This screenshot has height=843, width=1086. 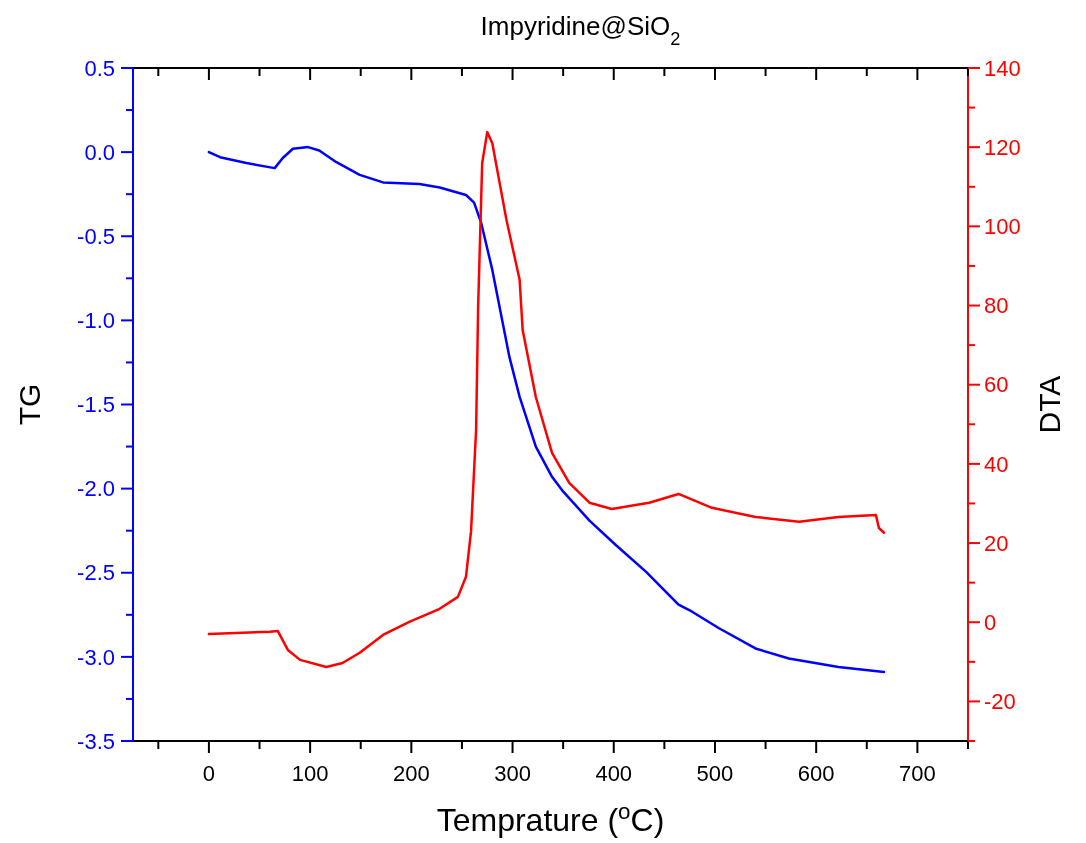 I want to click on y2-tick-label: 140, so click(x=1002, y=68).